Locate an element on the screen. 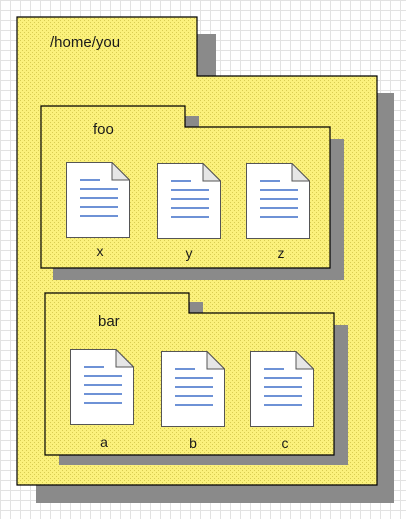 Image resolution: width=406 pixels, height=519 pixels. root-folder-label: /home/you is located at coordinates (85, 42).